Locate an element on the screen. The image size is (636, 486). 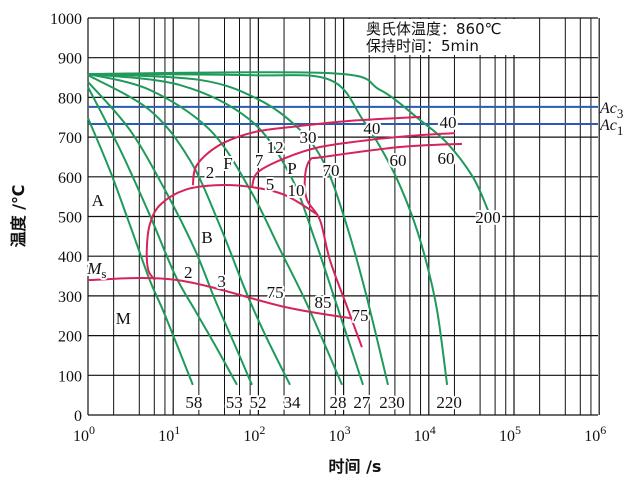
reference-line-subscript: 1 is located at coordinates (620, 130).